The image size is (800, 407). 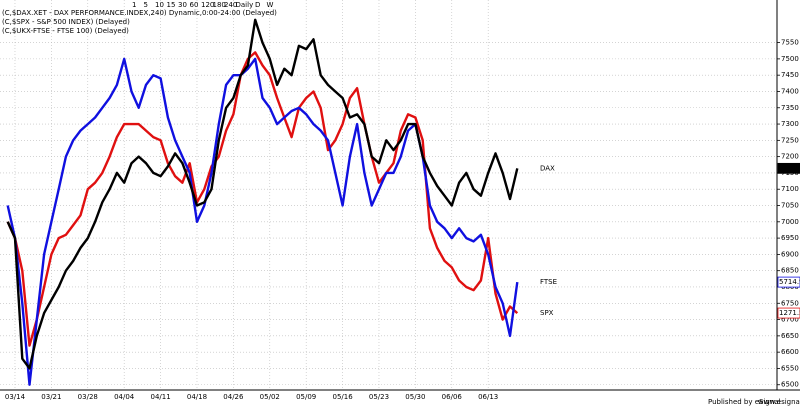 What do you see at coordinates (270, 5) in the screenshot?
I see `toolbar-button: W` at bounding box center [270, 5].